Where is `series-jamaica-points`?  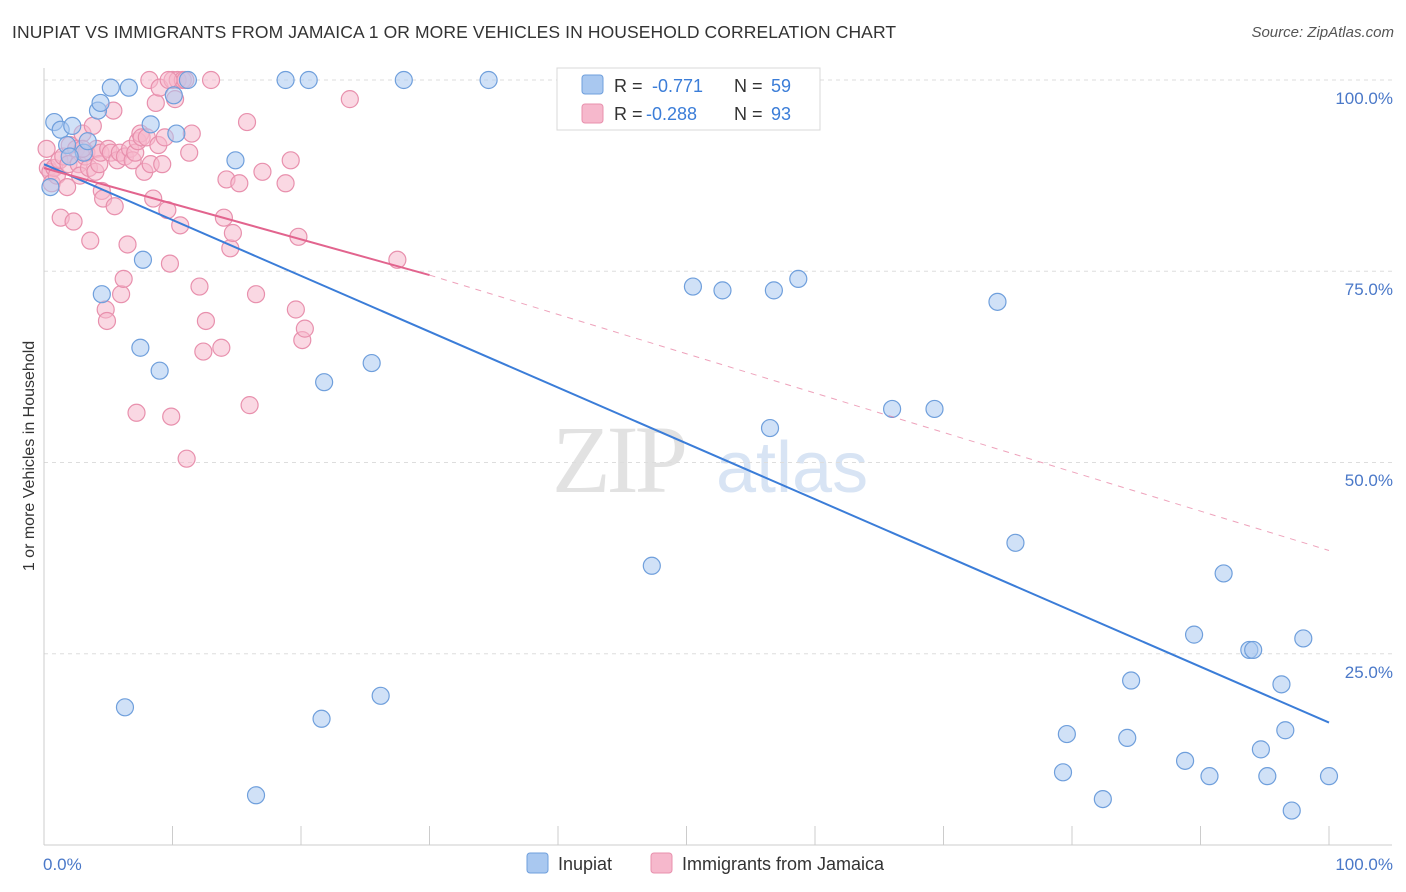 series-jamaica-points is located at coordinates (222, 269).